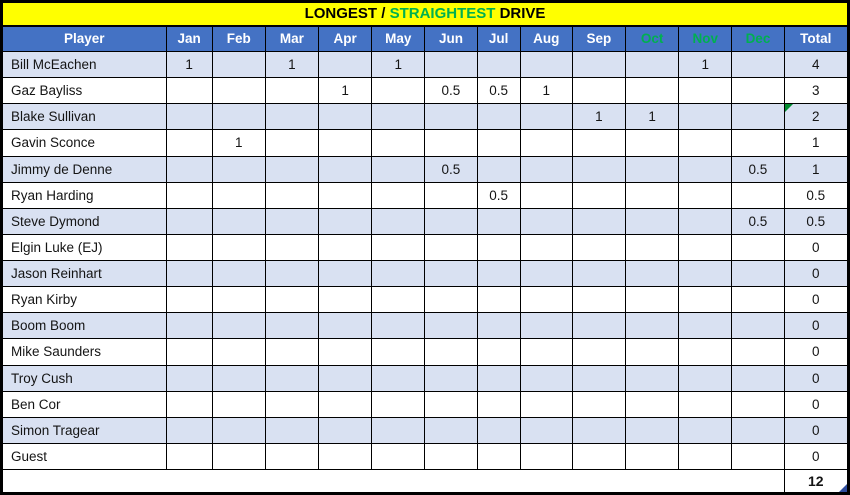  What do you see at coordinates (393, 481) in the screenshot?
I see `footer-spacer-cell` at bounding box center [393, 481].